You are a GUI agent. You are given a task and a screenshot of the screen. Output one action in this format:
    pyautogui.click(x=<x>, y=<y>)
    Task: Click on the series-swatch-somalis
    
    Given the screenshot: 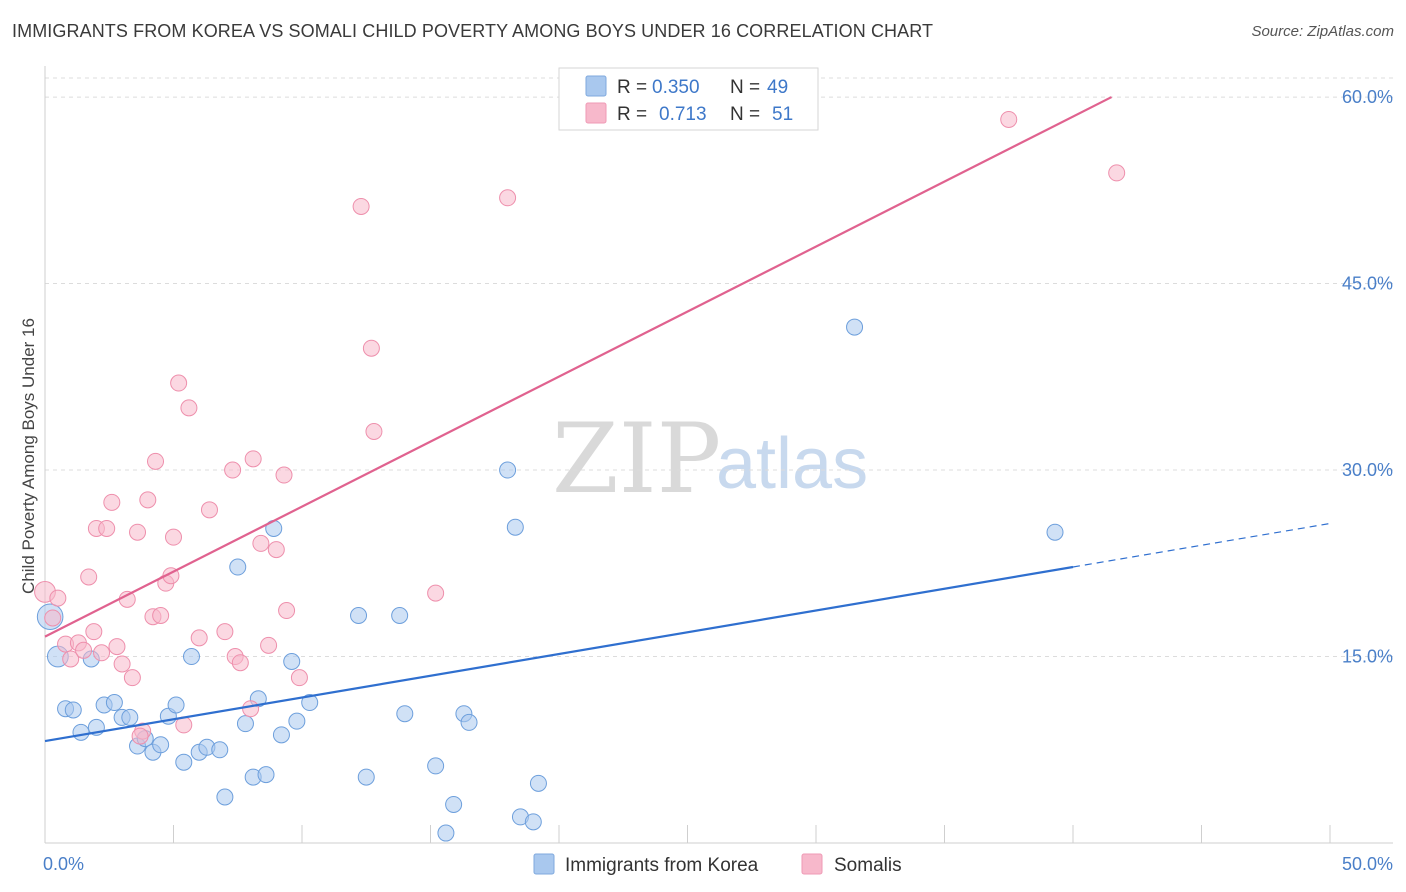 What is the action you would take?
    pyautogui.click(x=812, y=864)
    